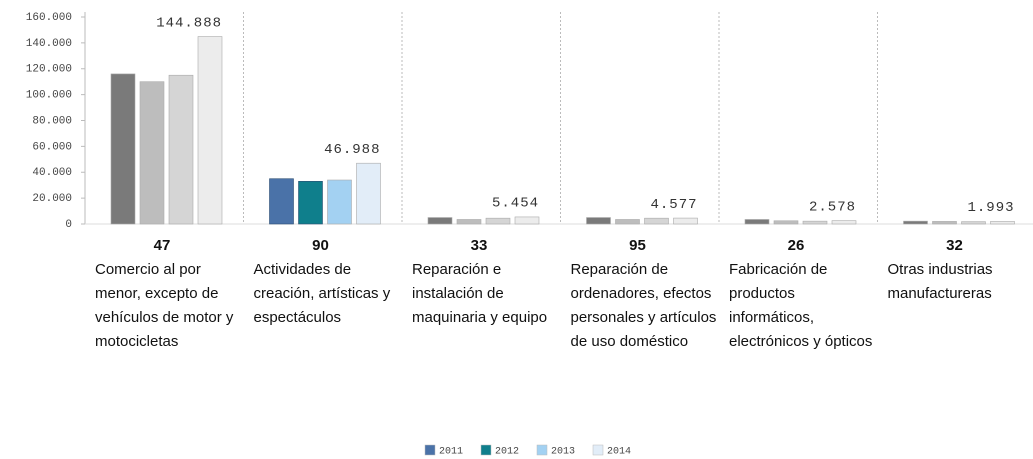 This screenshot has width=1033, height=459. I want to click on value-label: 144.888, so click(189, 23).